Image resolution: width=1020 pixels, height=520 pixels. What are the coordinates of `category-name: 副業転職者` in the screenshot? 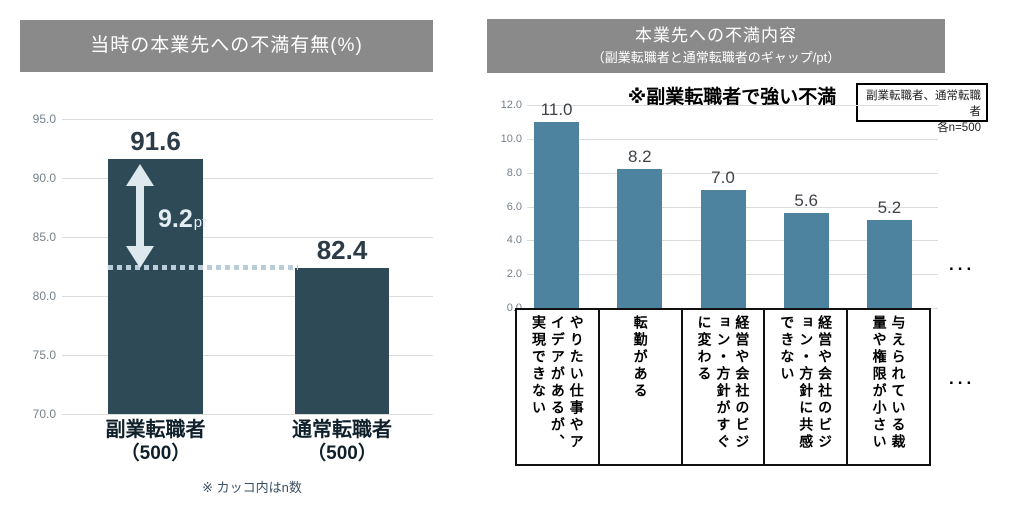 It's located at (155, 430).